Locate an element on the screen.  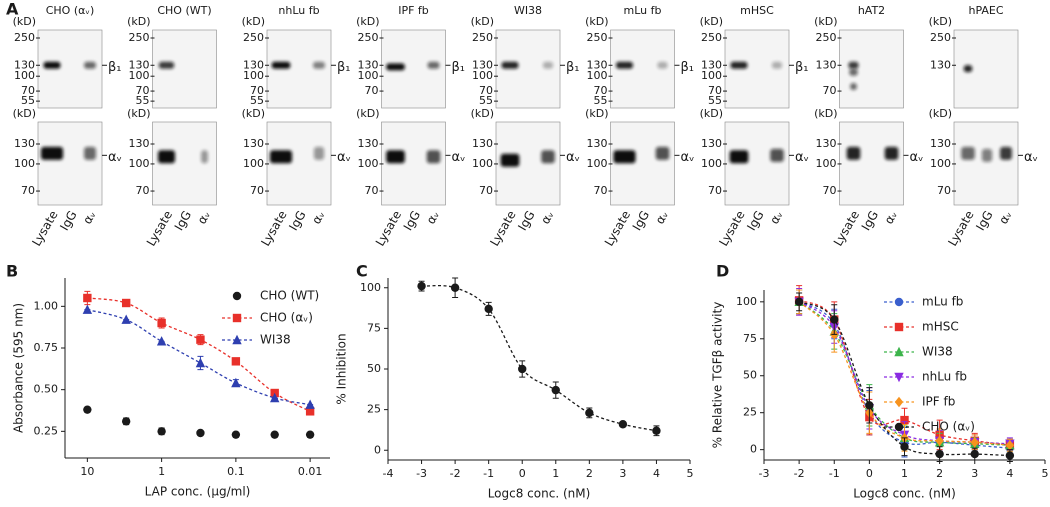
blot-title: CHO (αᵥ) is located at coordinates (70, 10).